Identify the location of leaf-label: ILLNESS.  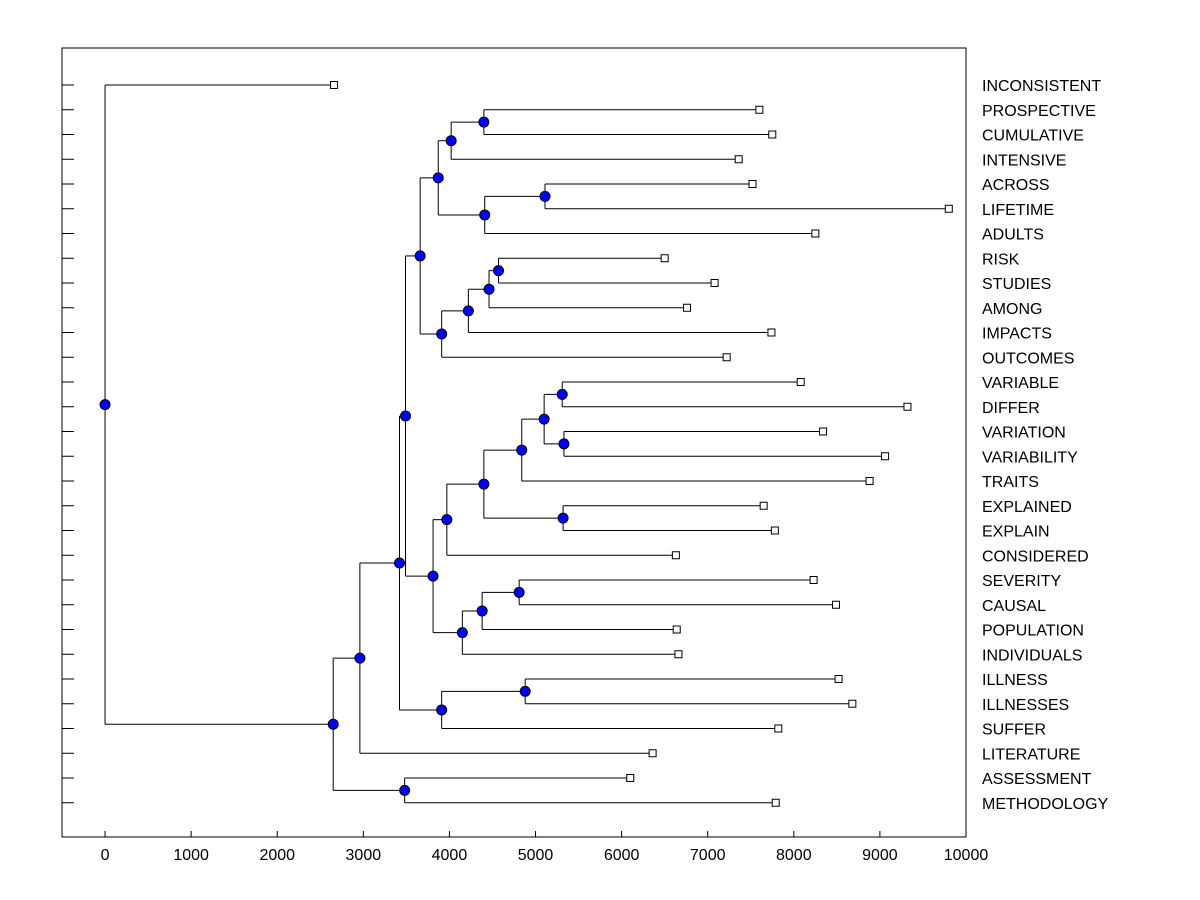
(1015, 680).